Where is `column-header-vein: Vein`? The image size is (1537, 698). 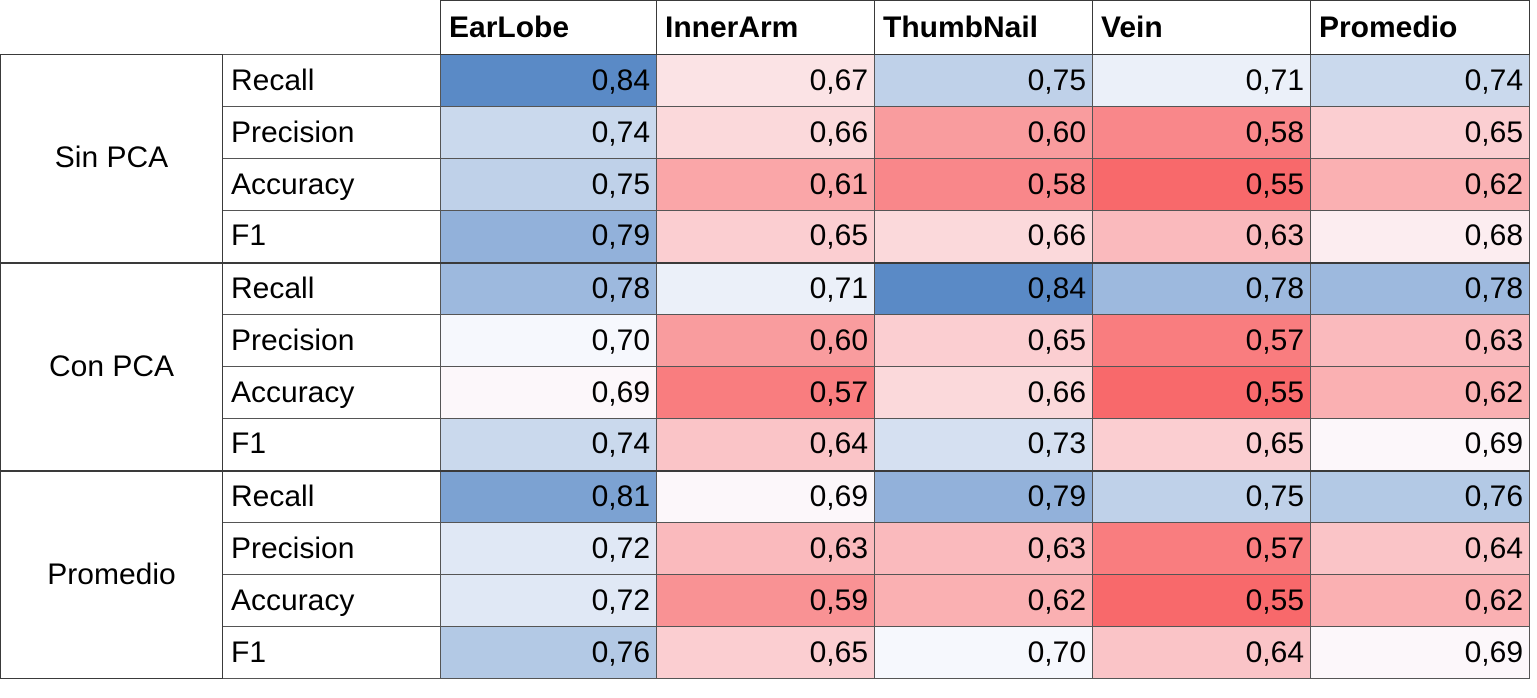
column-header-vein: Vein is located at coordinates (1201, 27).